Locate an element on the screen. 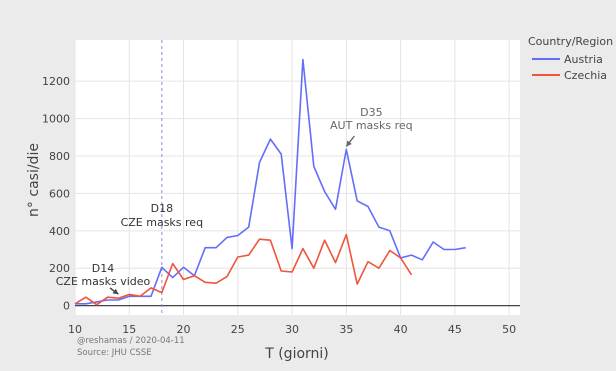  annotation-d18: CZE masks req is located at coordinates (162, 222).